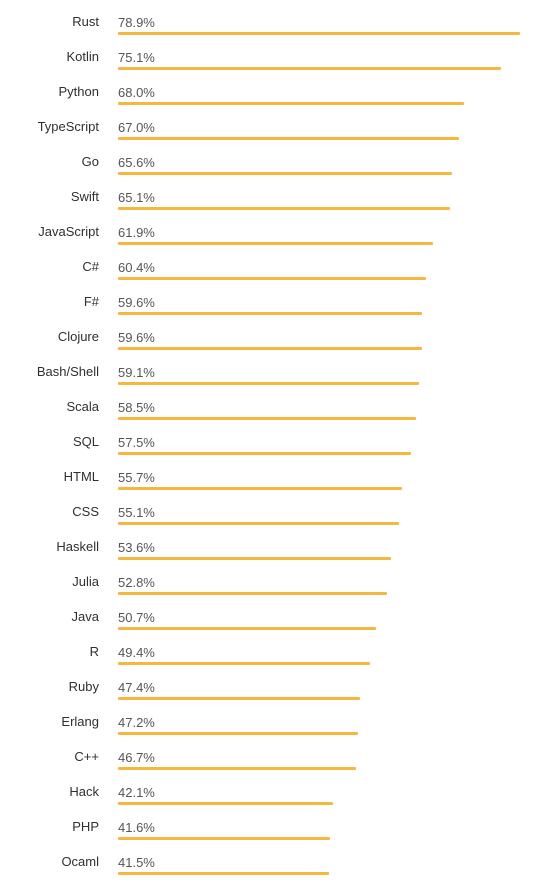 This screenshot has height=890, width=545. Describe the element at coordinates (77, 546) in the screenshot. I see `category-label: Haskell` at that location.